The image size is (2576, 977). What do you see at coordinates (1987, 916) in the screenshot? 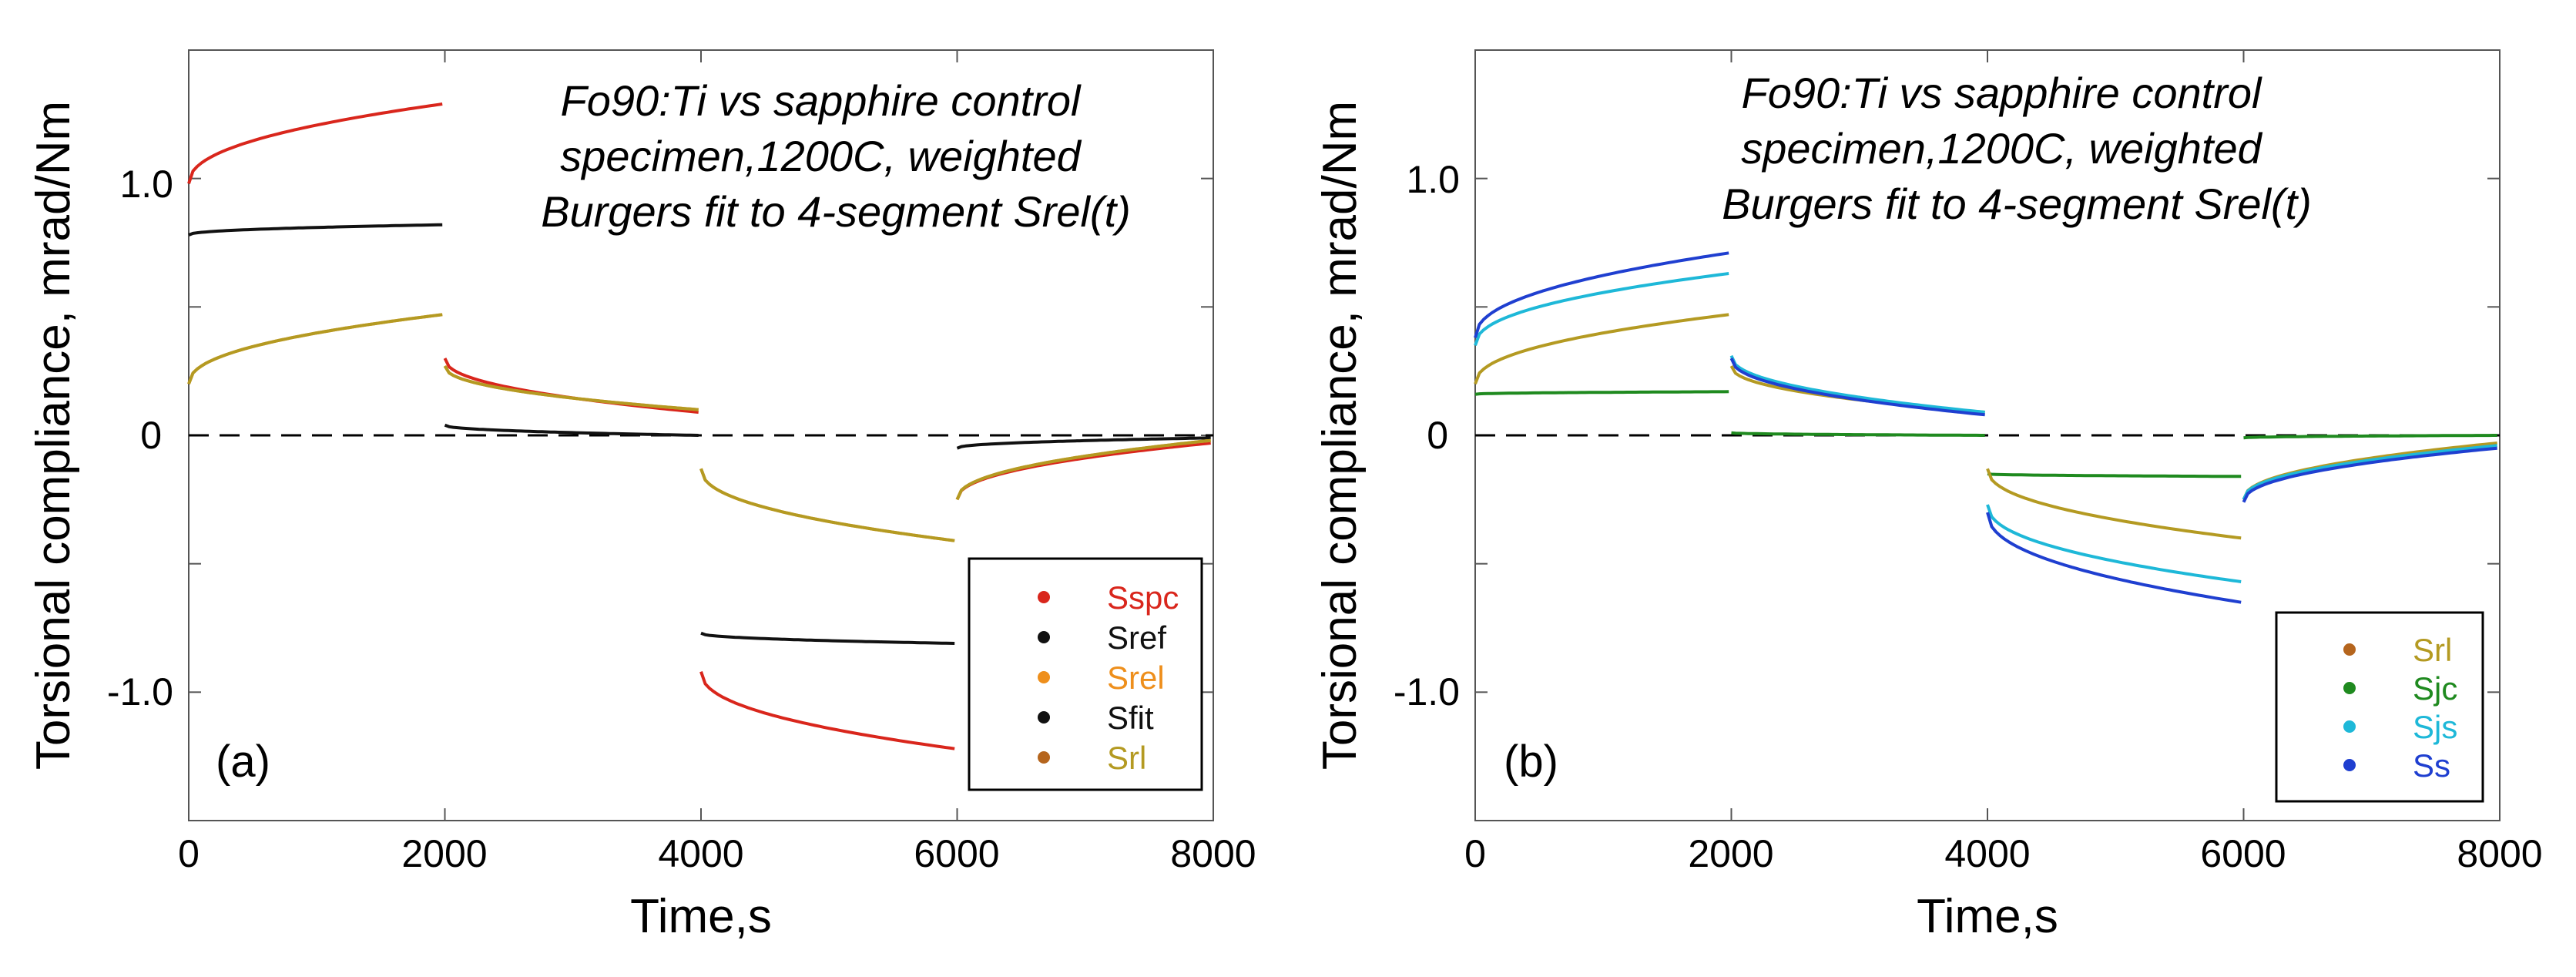
I see `x-axis-label-b: Time,s` at bounding box center [1987, 916].